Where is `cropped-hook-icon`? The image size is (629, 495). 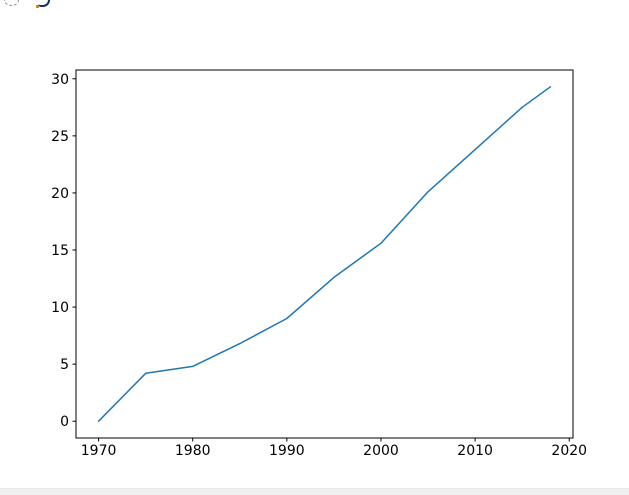
cropped-hook-icon is located at coordinates (43, 4).